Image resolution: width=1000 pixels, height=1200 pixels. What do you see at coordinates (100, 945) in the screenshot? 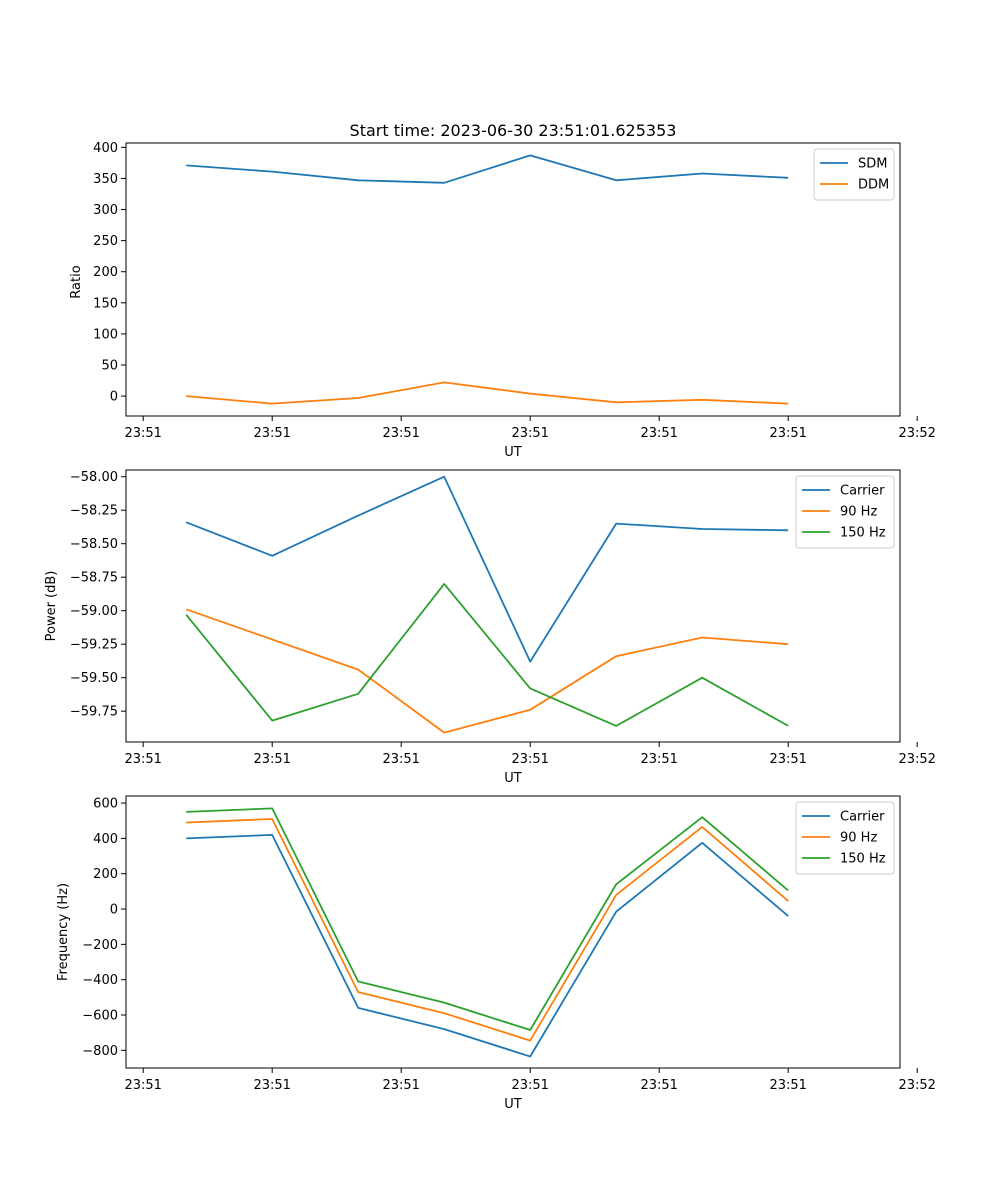
I see `y-tick-label: −200` at bounding box center [100, 945].